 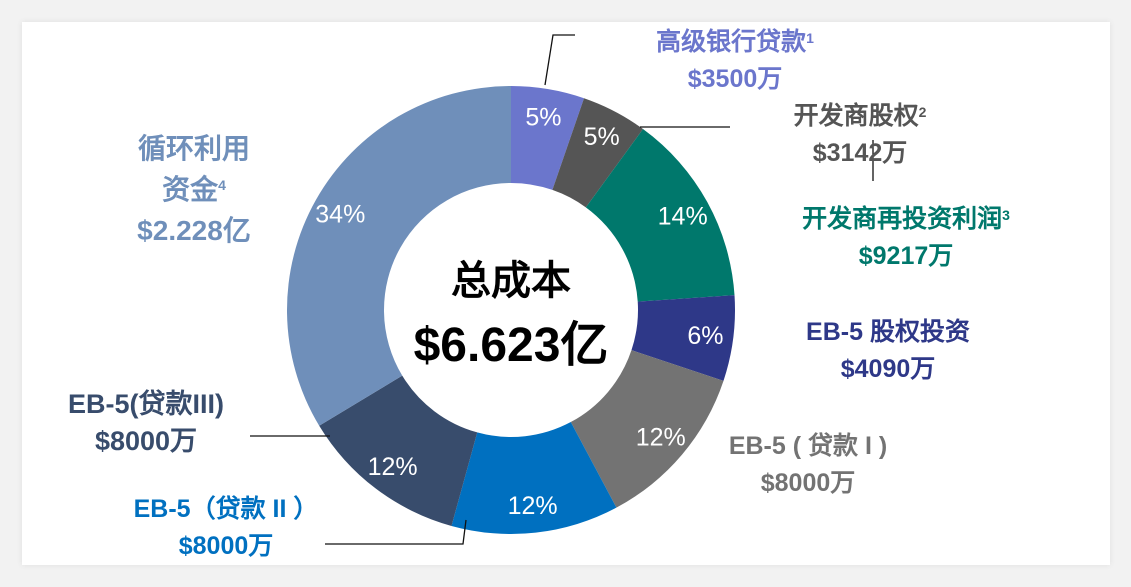 I want to click on percent-label-1: 5%, so click(x=602, y=137).